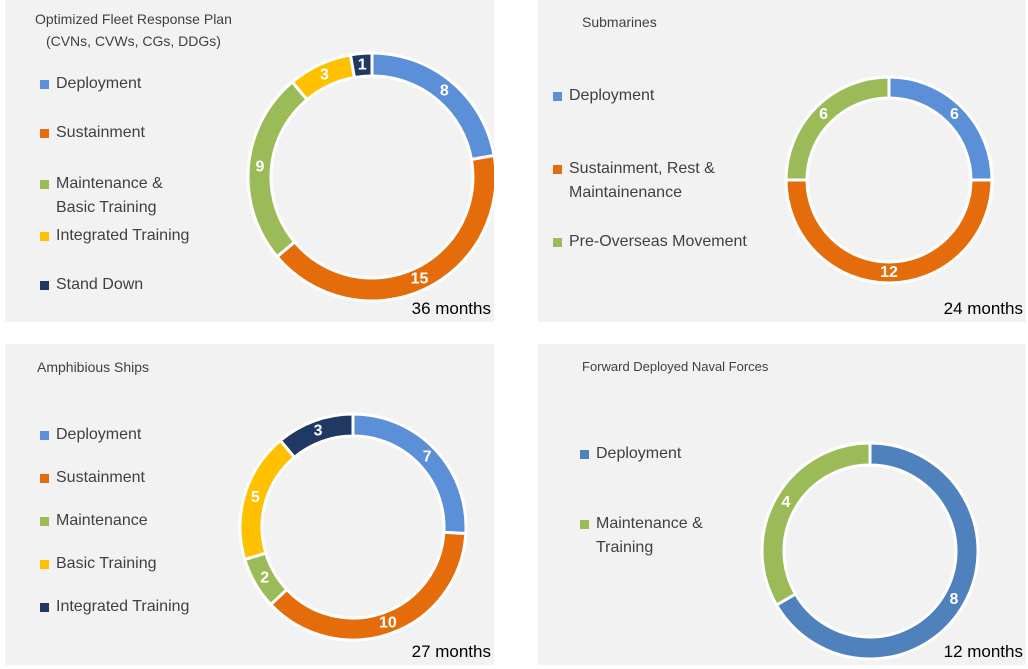 The width and height of the screenshot is (1028, 669). What do you see at coordinates (649, 535) in the screenshot?
I see `legend-label: Maintenance & Training` at bounding box center [649, 535].